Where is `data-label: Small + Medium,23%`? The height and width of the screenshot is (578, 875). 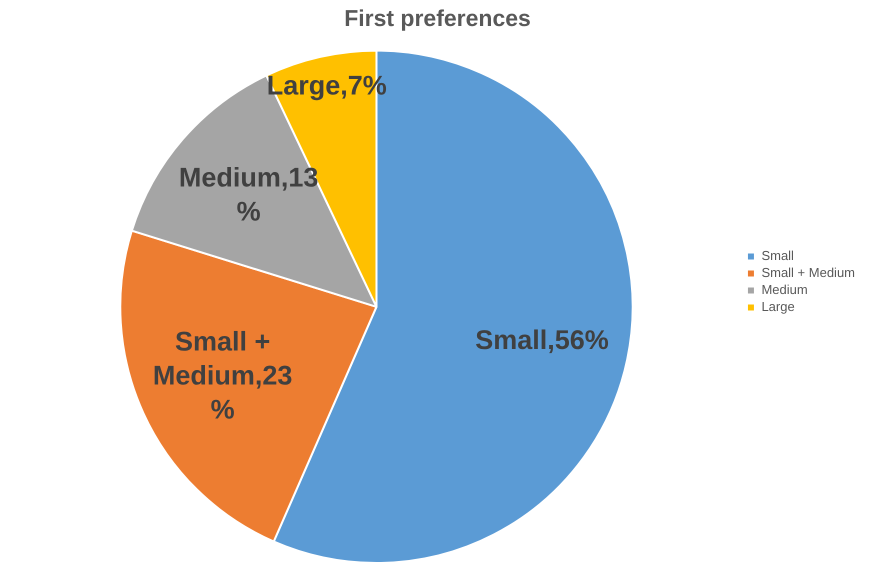 data-label: Small + Medium,23% is located at coordinates (222, 375).